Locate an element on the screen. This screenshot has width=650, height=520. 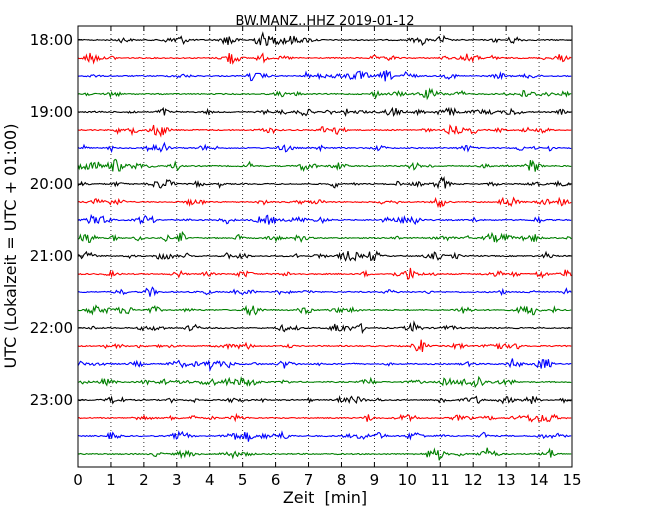
x-tick-label: 13 is located at coordinates (506, 480).